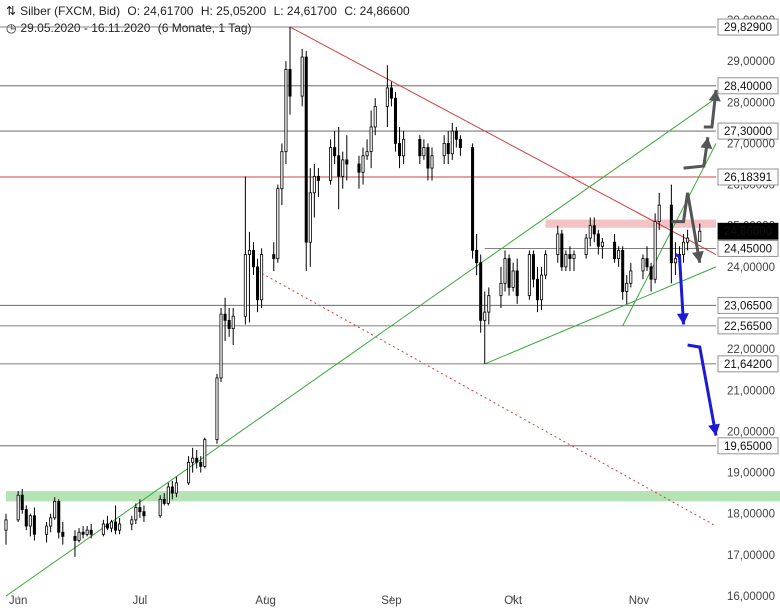 The height and width of the screenshot is (610, 780). Describe the element at coordinates (751, 350) in the screenshot. I see `y-tick-label: 22,00000` at that location.